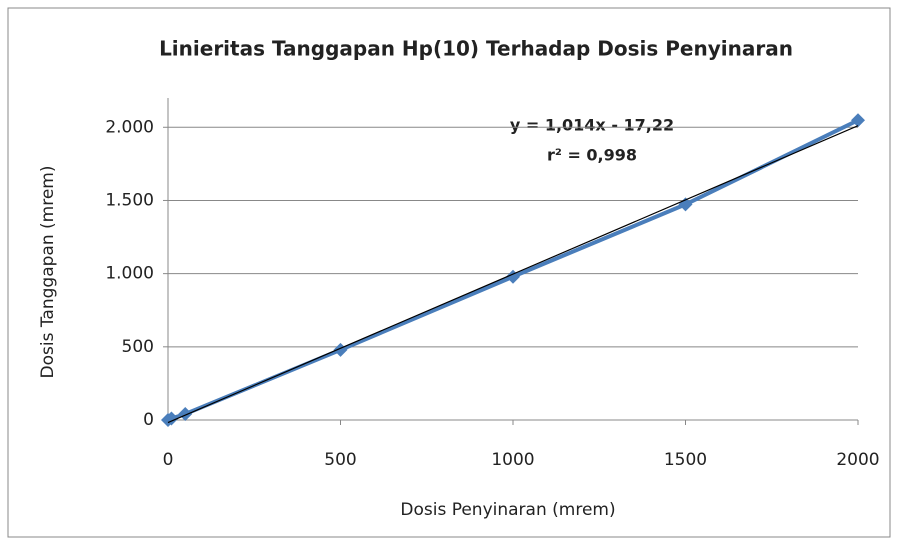  I want to click on x-tick-label: 1500, so click(685, 460).